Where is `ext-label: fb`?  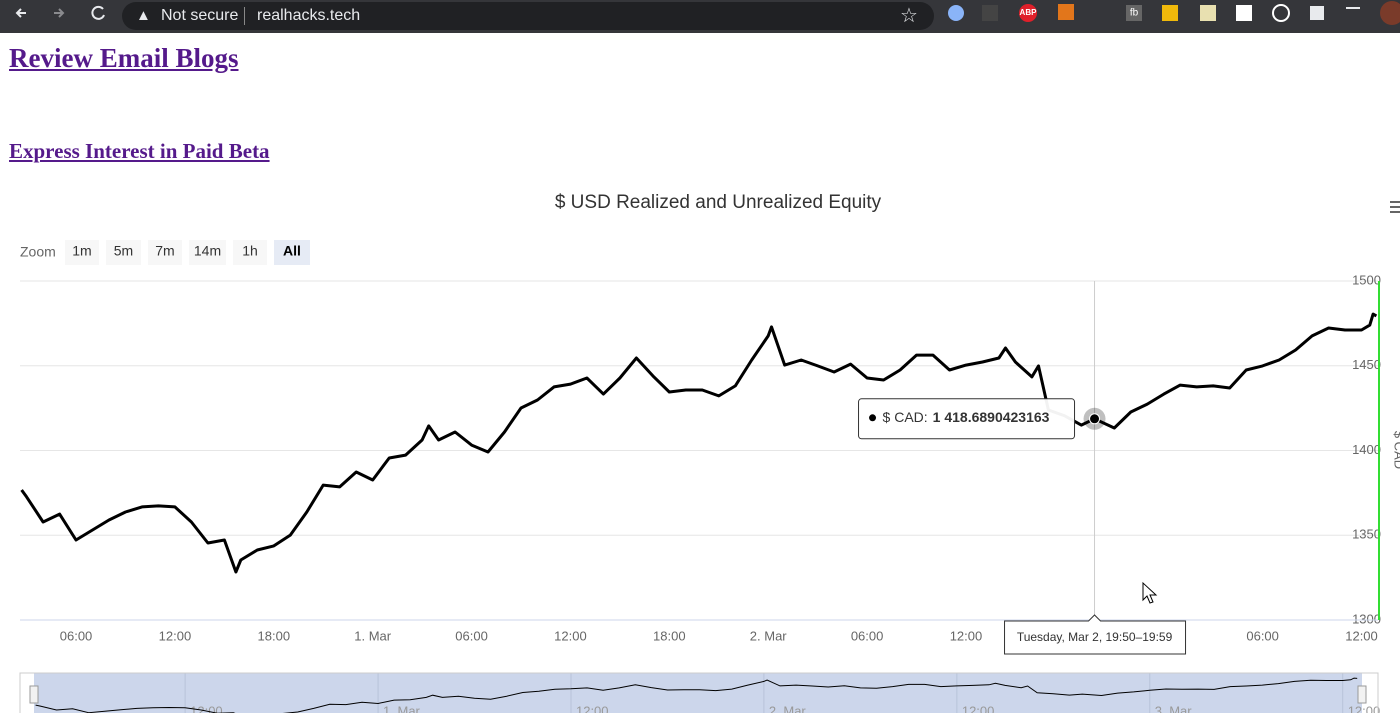
ext-label: fb is located at coordinates (1134, 13).